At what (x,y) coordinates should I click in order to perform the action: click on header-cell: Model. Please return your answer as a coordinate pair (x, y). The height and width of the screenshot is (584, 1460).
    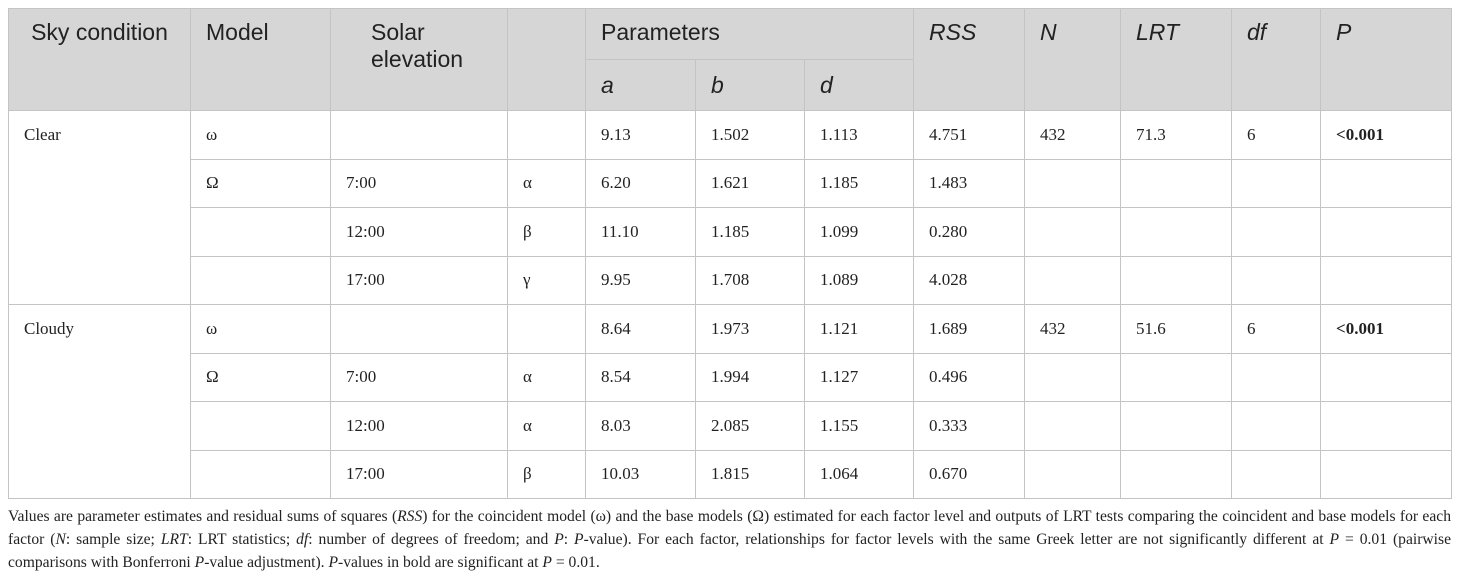
    Looking at the image, I should click on (260, 59).